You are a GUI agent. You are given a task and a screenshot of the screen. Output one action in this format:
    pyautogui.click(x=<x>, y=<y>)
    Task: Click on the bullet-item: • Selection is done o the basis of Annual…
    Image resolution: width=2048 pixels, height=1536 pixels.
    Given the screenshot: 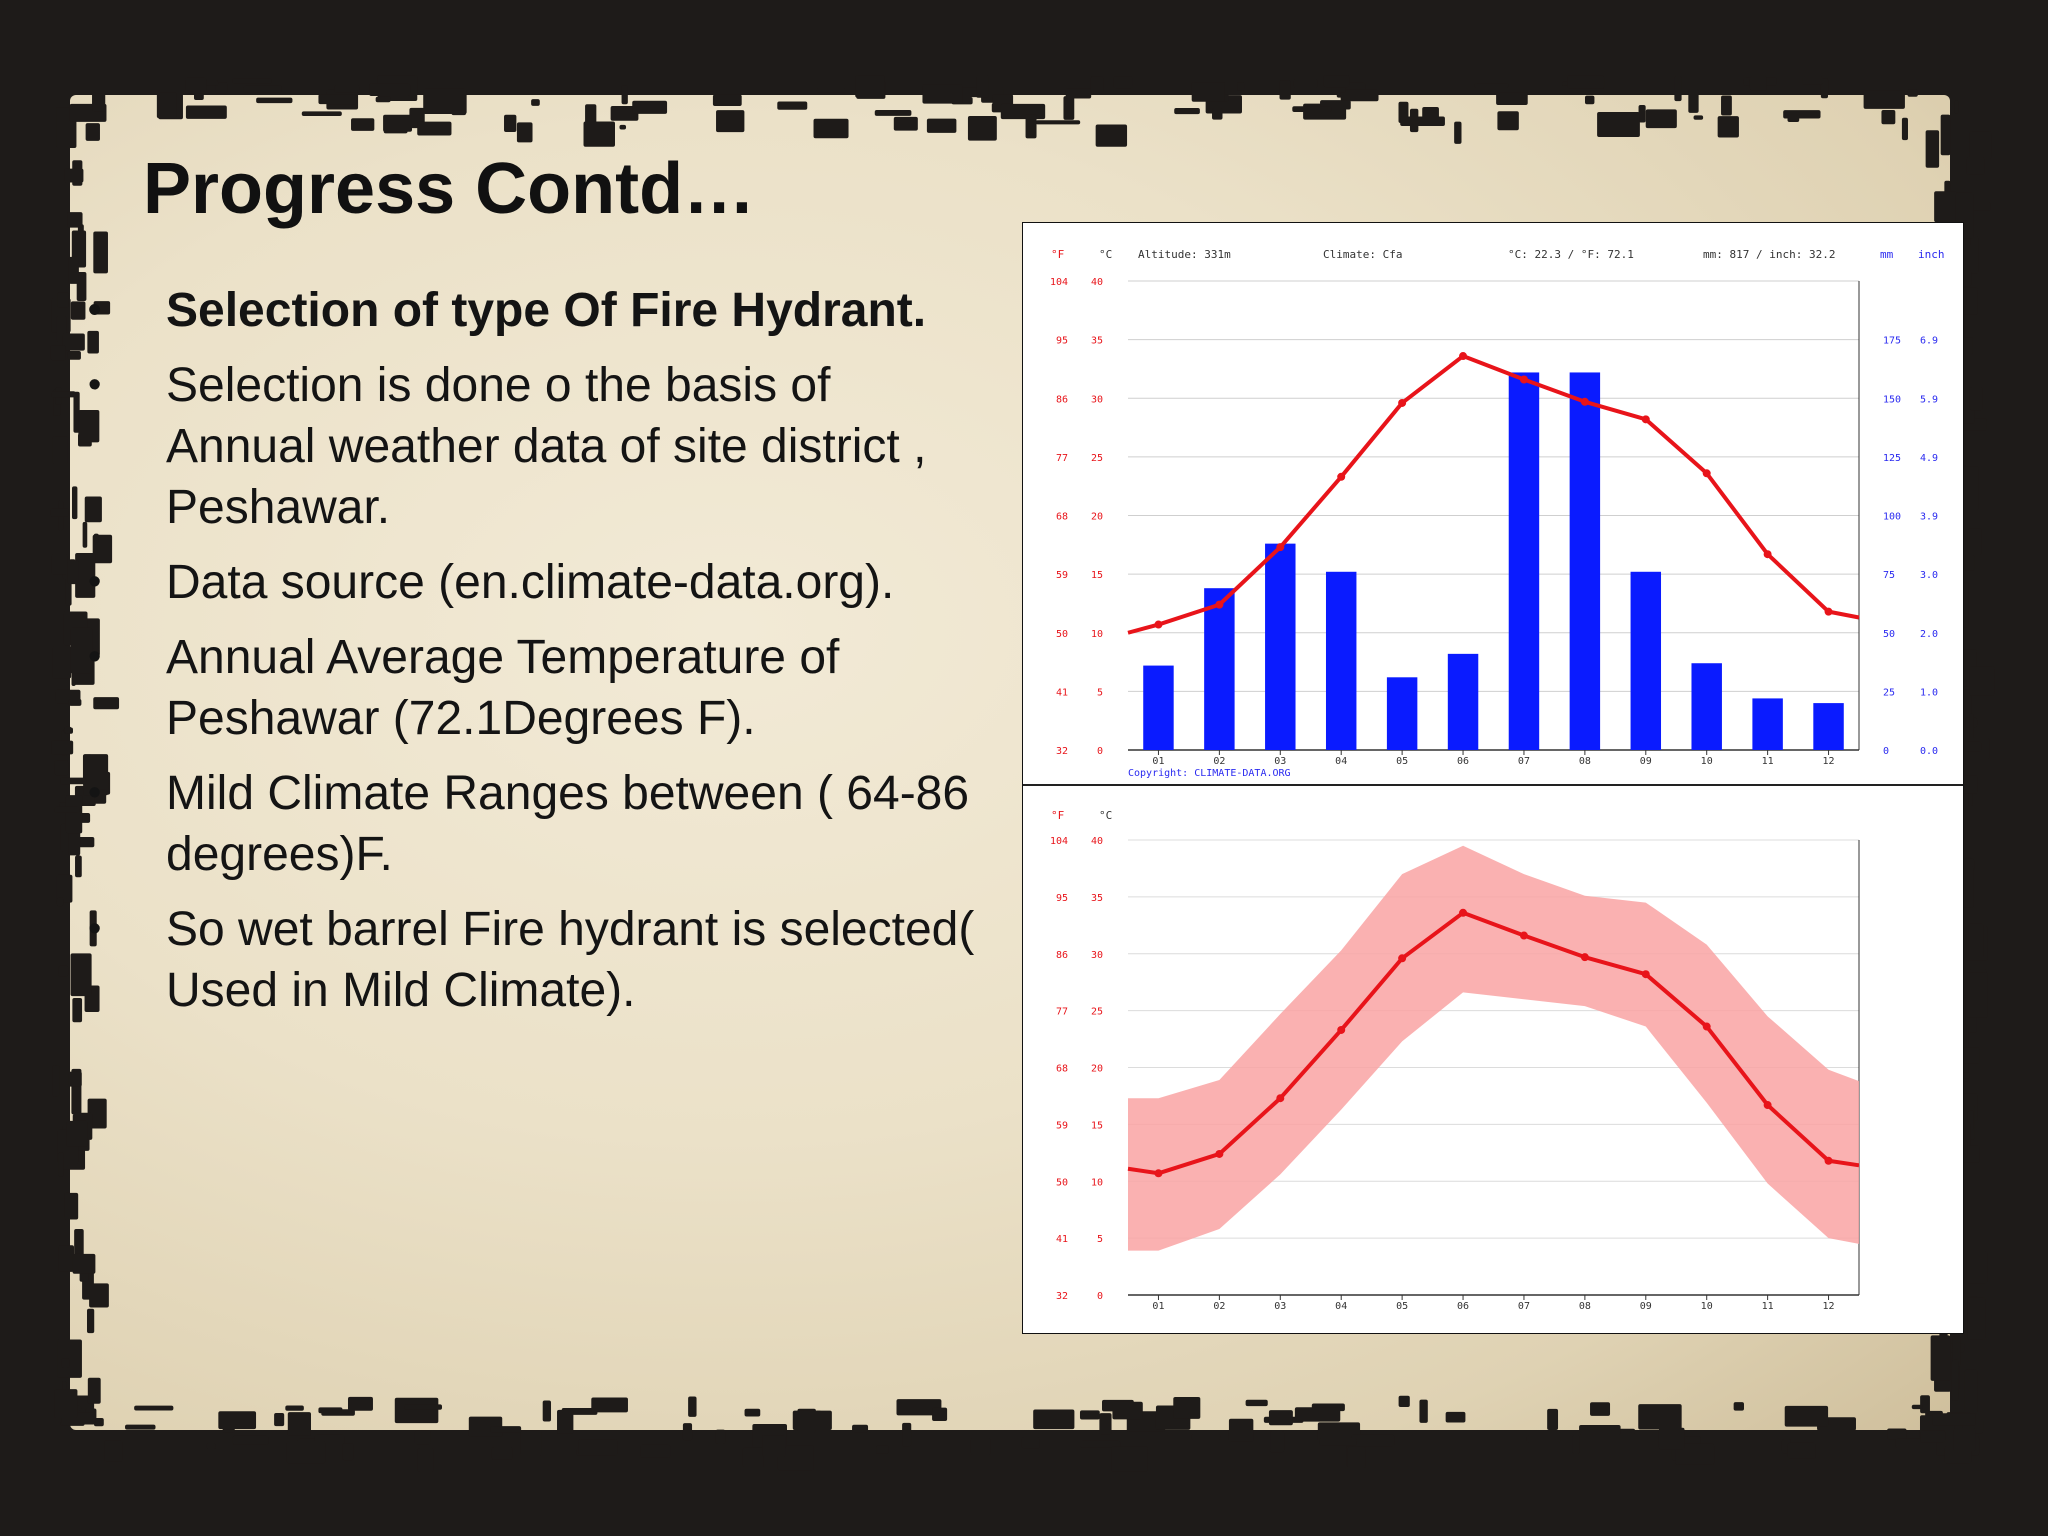 What is the action you would take?
    pyautogui.click(x=535, y=446)
    